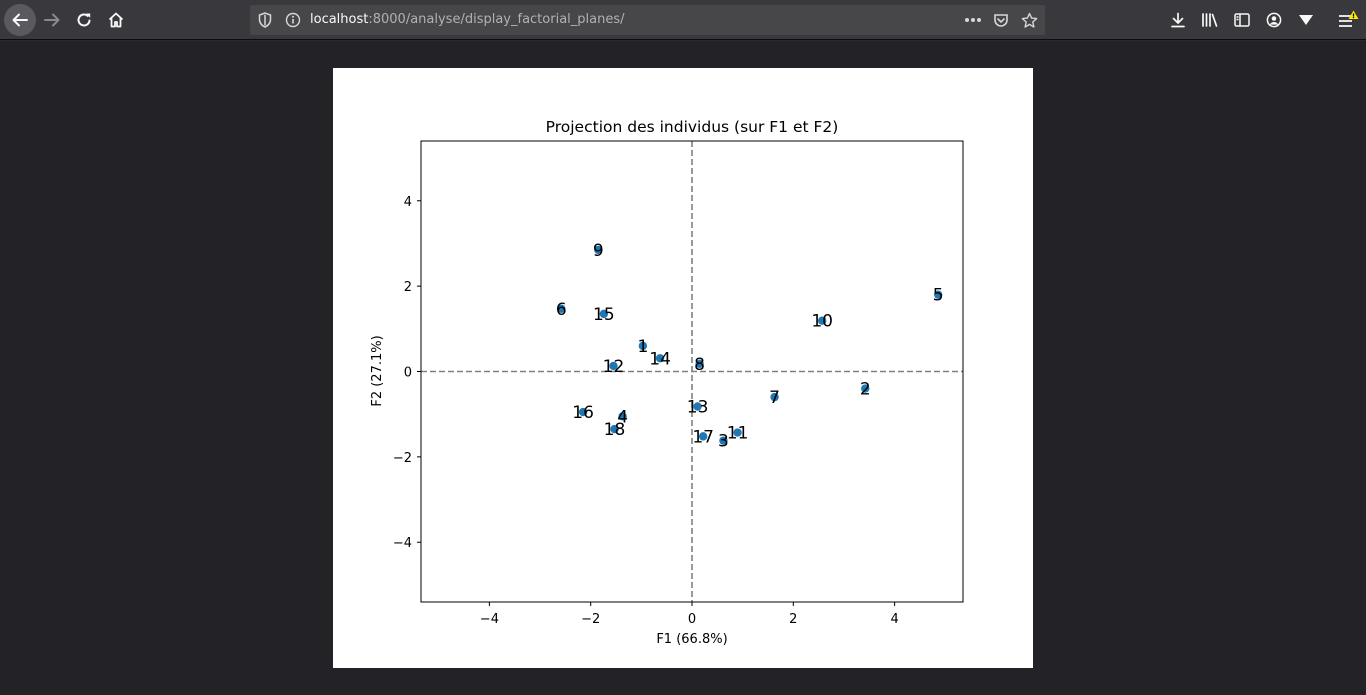 The width and height of the screenshot is (1366, 695). I want to click on data-label-5: 5, so click(938, 296).